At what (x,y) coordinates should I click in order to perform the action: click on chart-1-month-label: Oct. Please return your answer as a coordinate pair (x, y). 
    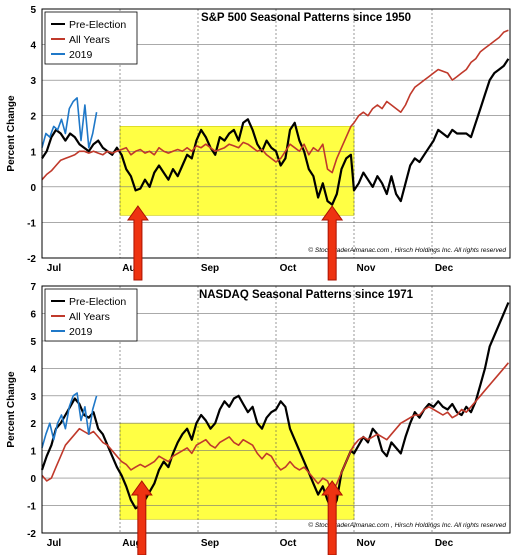
    Looking at the image, I should click on (288, 268).